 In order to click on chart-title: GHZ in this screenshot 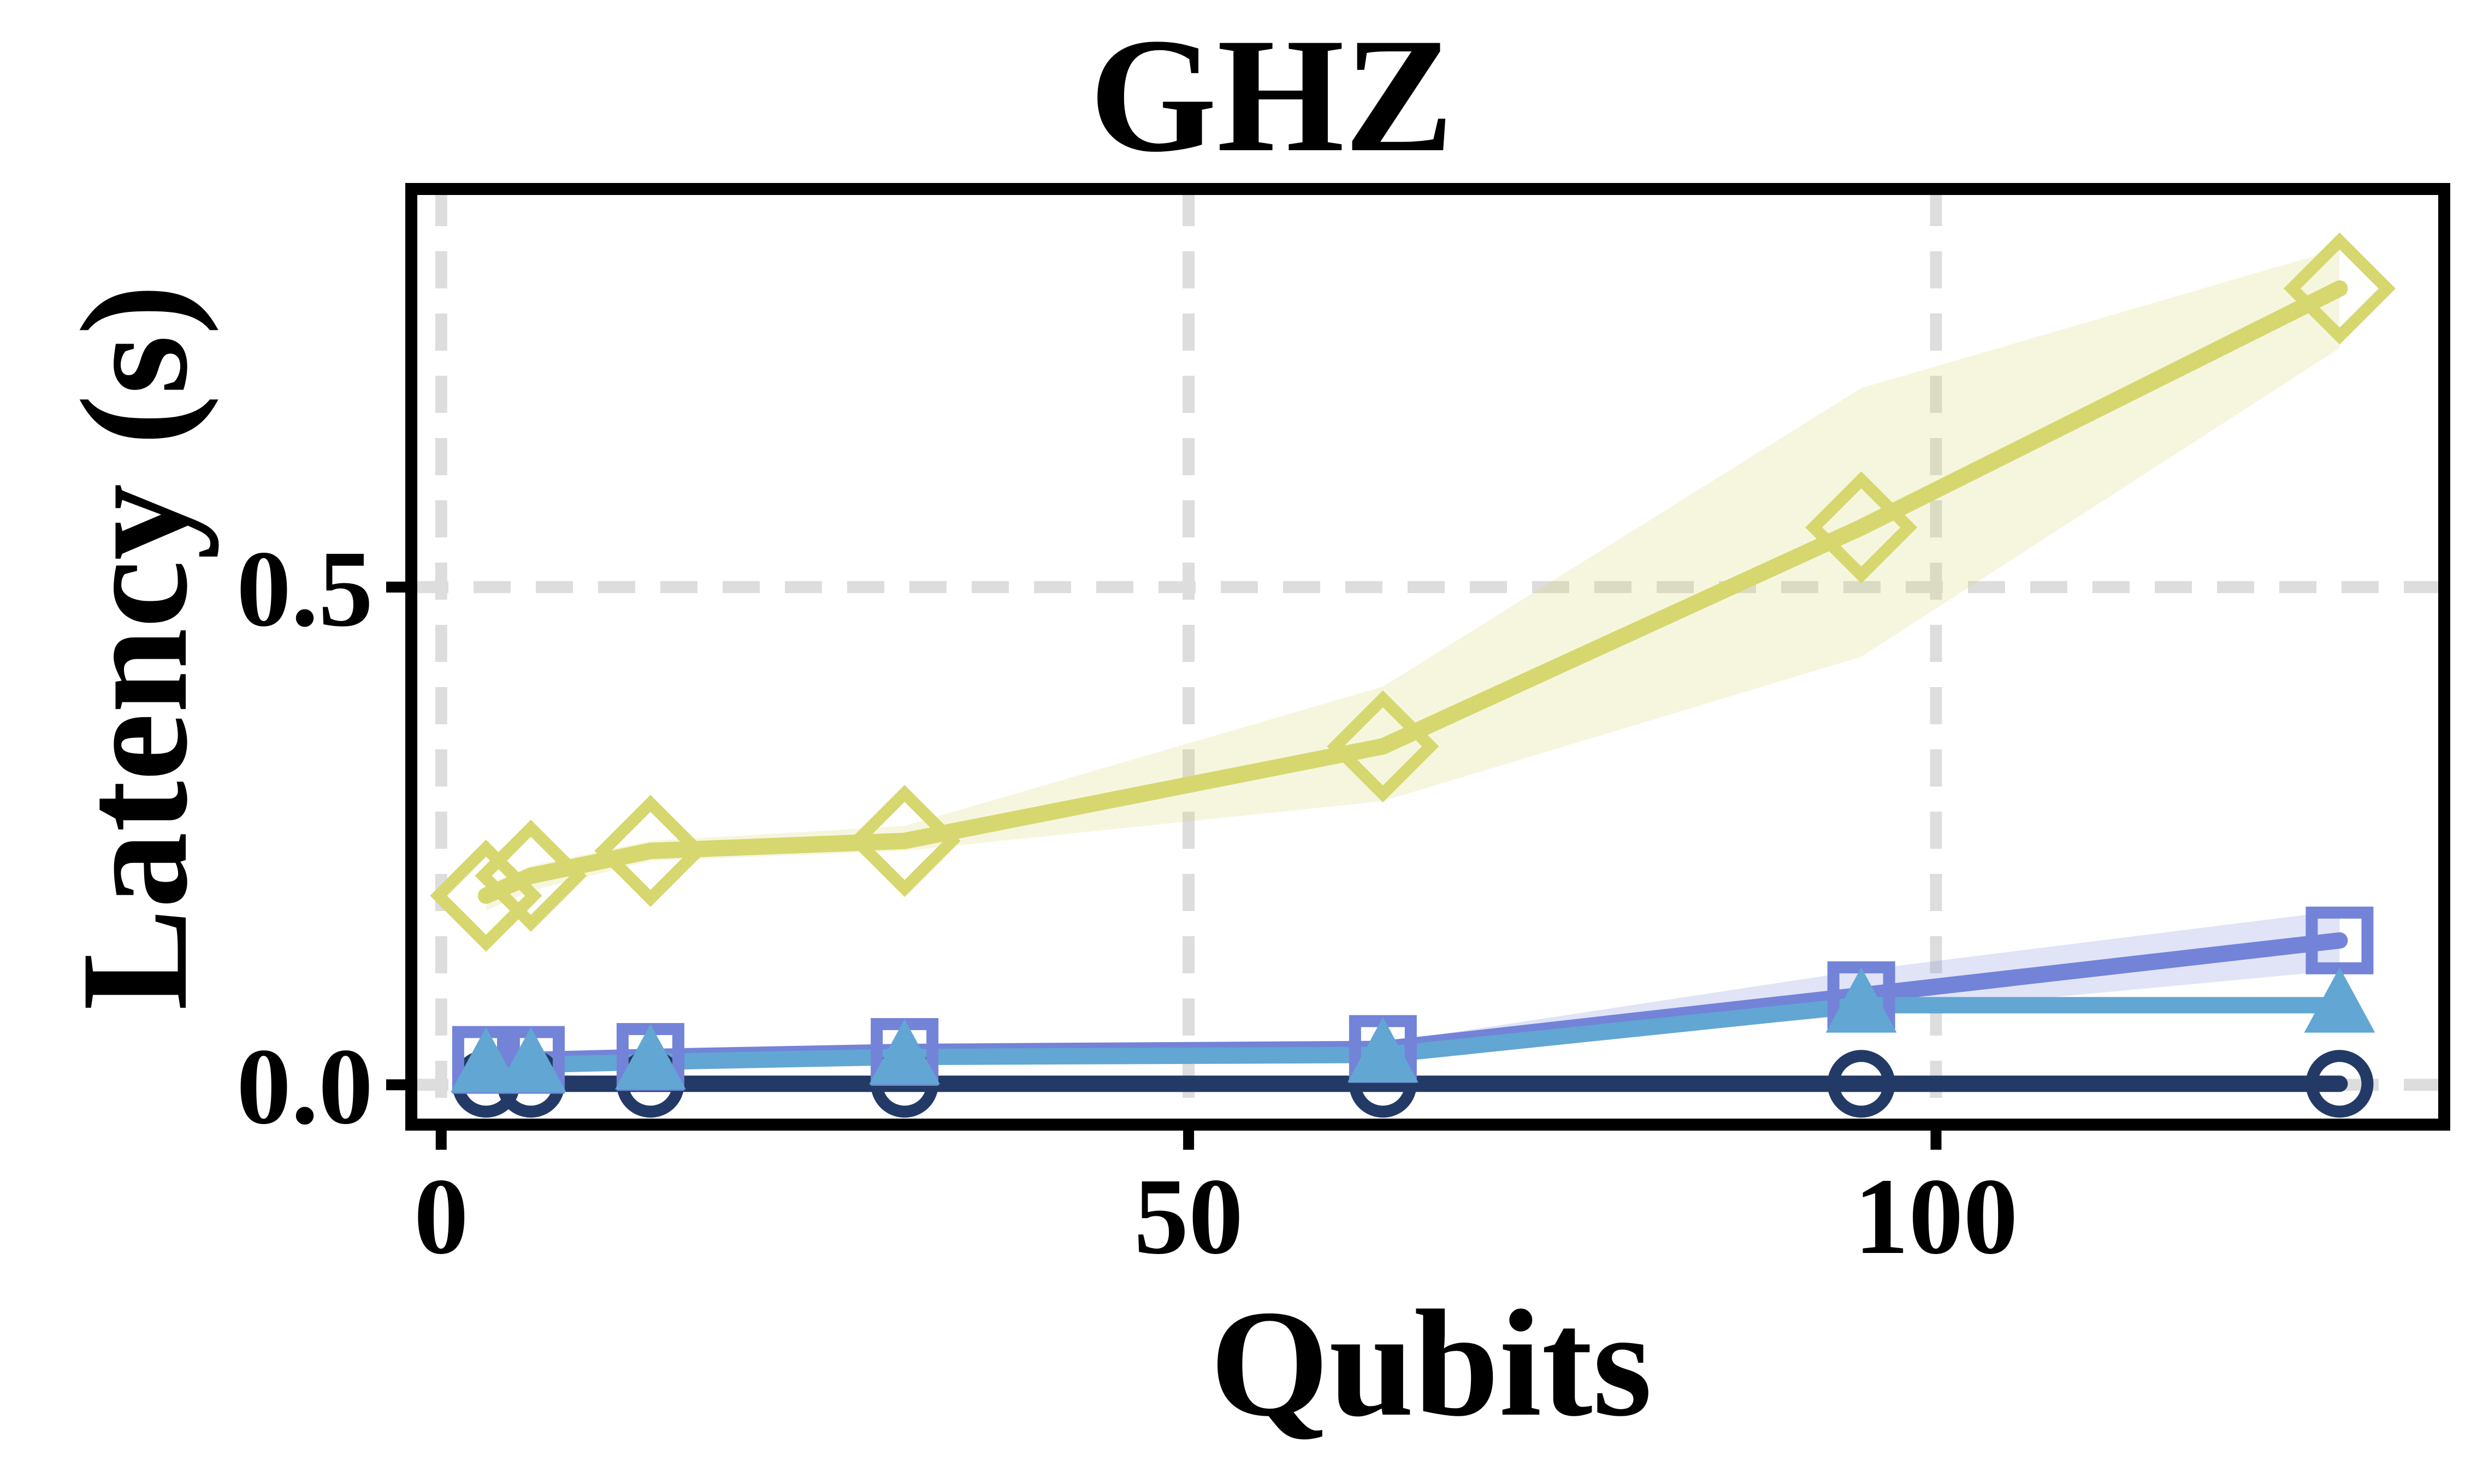, I will do `click(1272, 95)`.